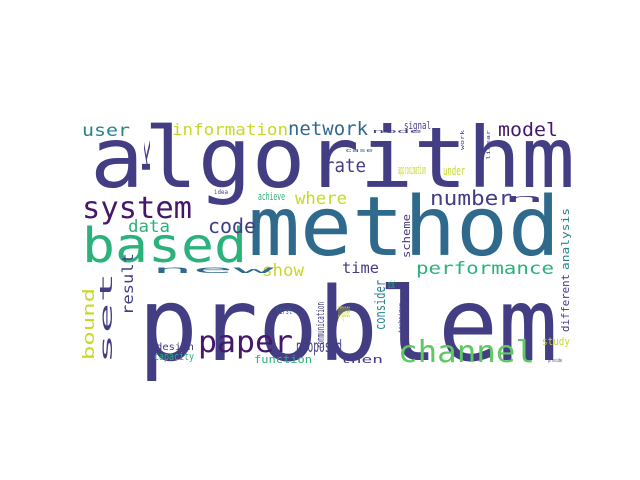  I want to click on word-data: data, so click(149, 227).